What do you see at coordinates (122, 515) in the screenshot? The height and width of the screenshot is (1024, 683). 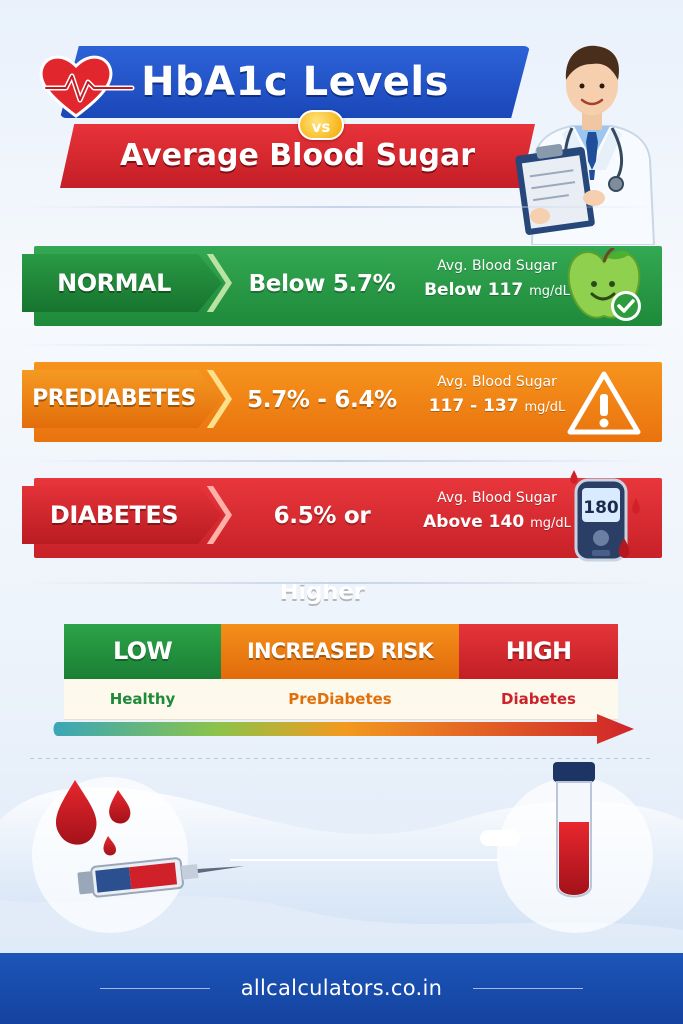 I see `category-tag-diabetes: DIABETES` at bounding box center [122, 515].